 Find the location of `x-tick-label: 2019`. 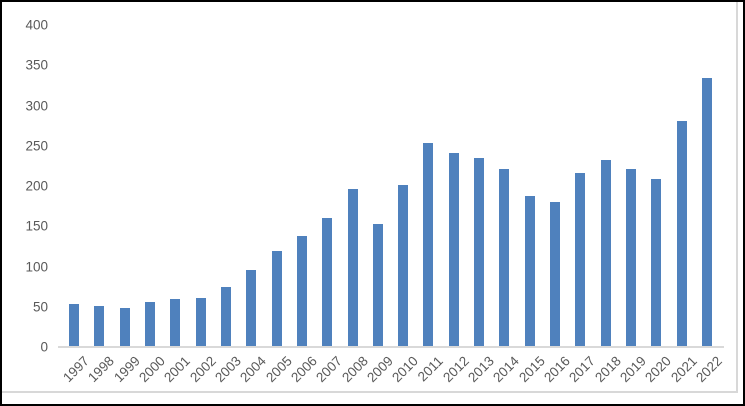

x-tick-label: 2019 is located at coordinates (633, 369).